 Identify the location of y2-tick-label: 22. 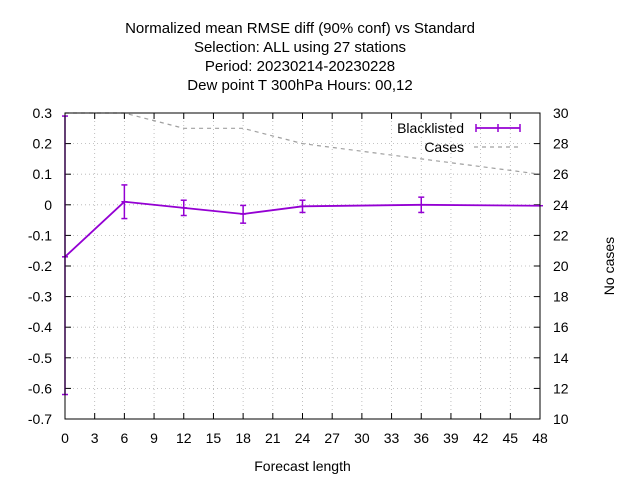
(561, 235).